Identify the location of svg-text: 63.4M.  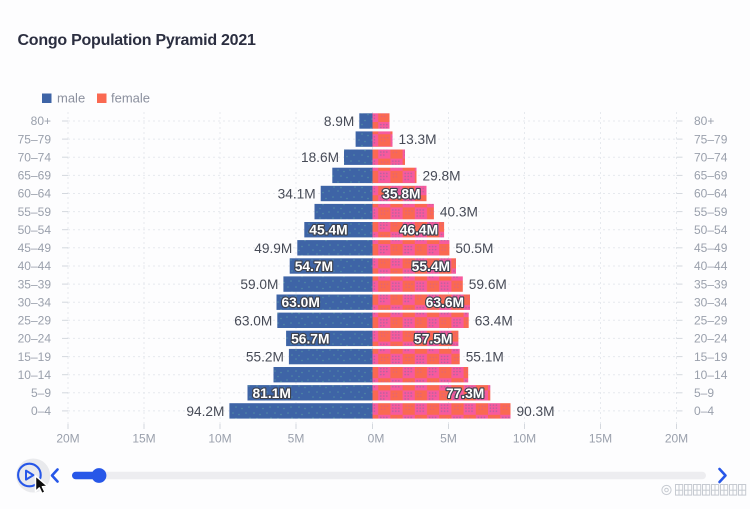
(494, 320).